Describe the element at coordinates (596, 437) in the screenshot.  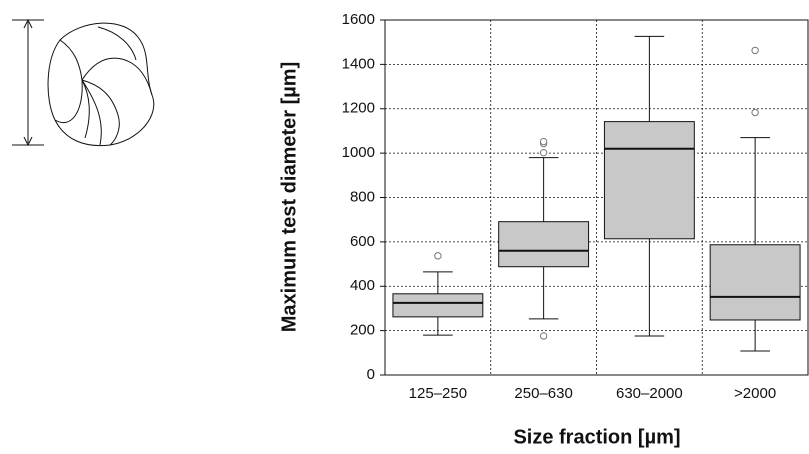
I see `x-axis-title: Size fraction [µm]` at that location.